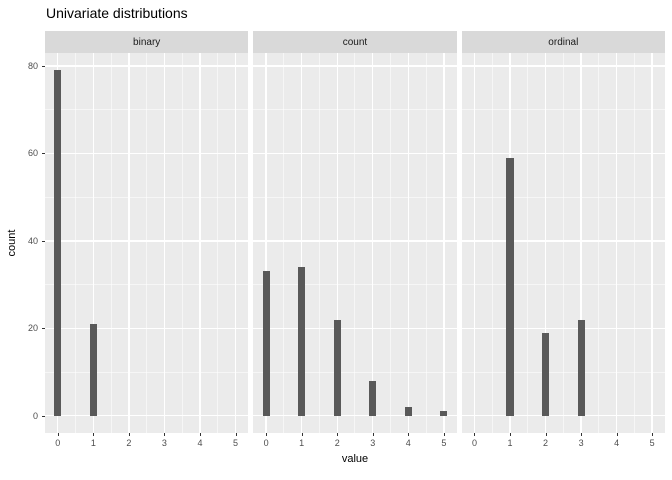 The image size is (672, 480). I want to click on y-tick-label: 60, so click(32, 153).